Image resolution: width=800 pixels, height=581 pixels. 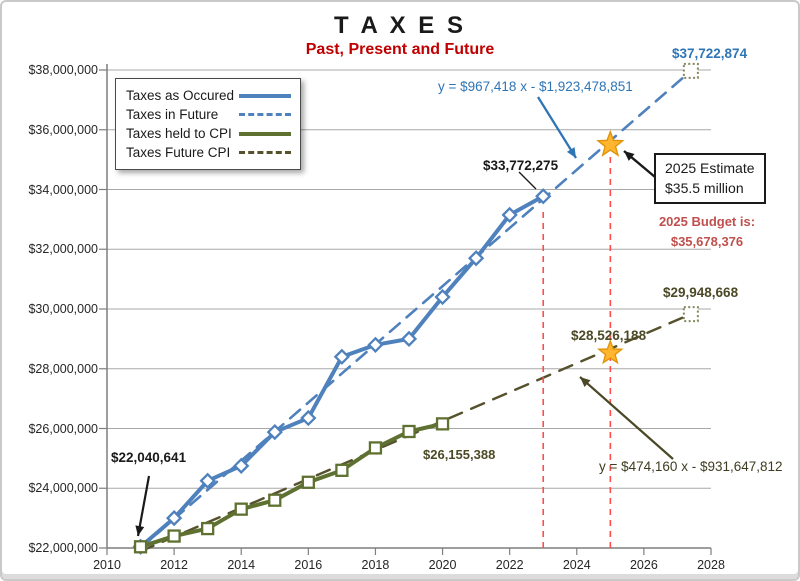 I want to click on legend-swatch-blue-solid-line, so click(x=265, y=95).